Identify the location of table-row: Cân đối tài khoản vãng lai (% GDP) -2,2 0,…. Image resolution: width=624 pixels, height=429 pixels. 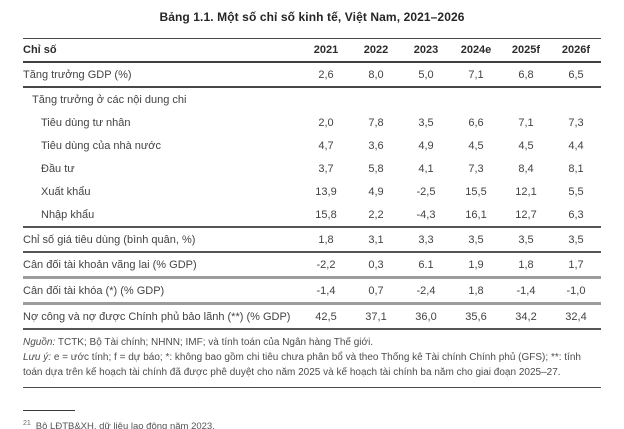
(312, 266).